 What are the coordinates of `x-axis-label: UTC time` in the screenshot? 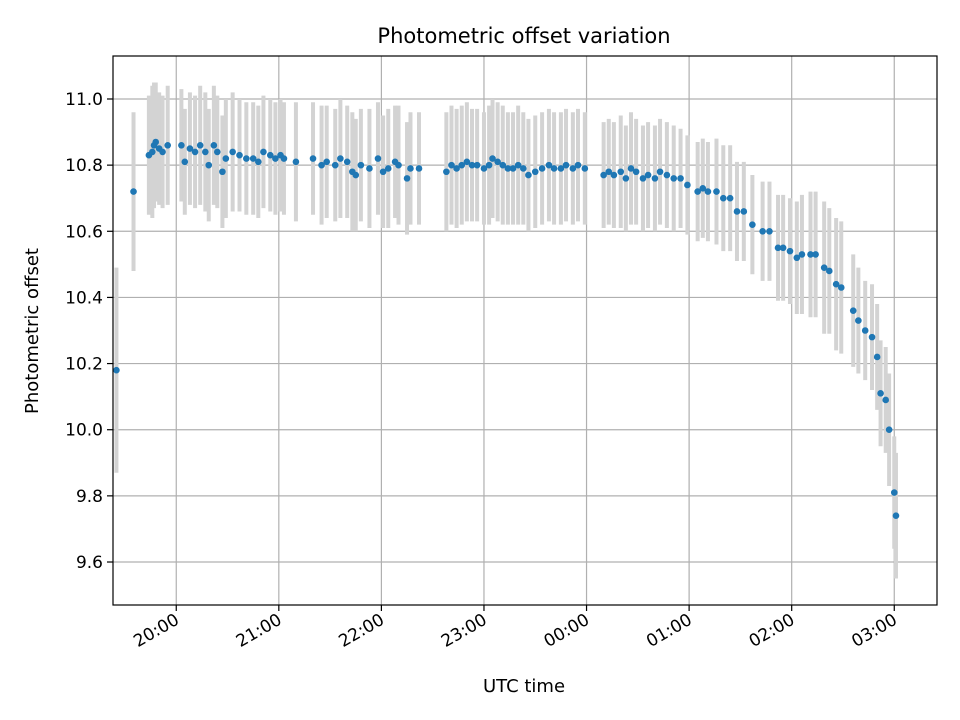 It's located at (524, 686).